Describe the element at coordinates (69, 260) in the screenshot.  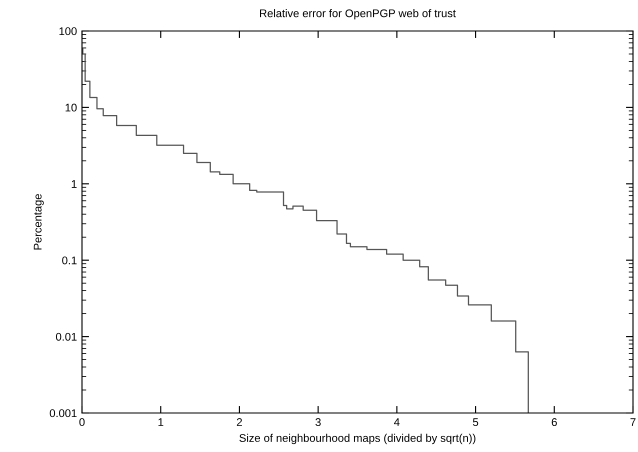
I see `y-tick-label: 0.1` at that location.